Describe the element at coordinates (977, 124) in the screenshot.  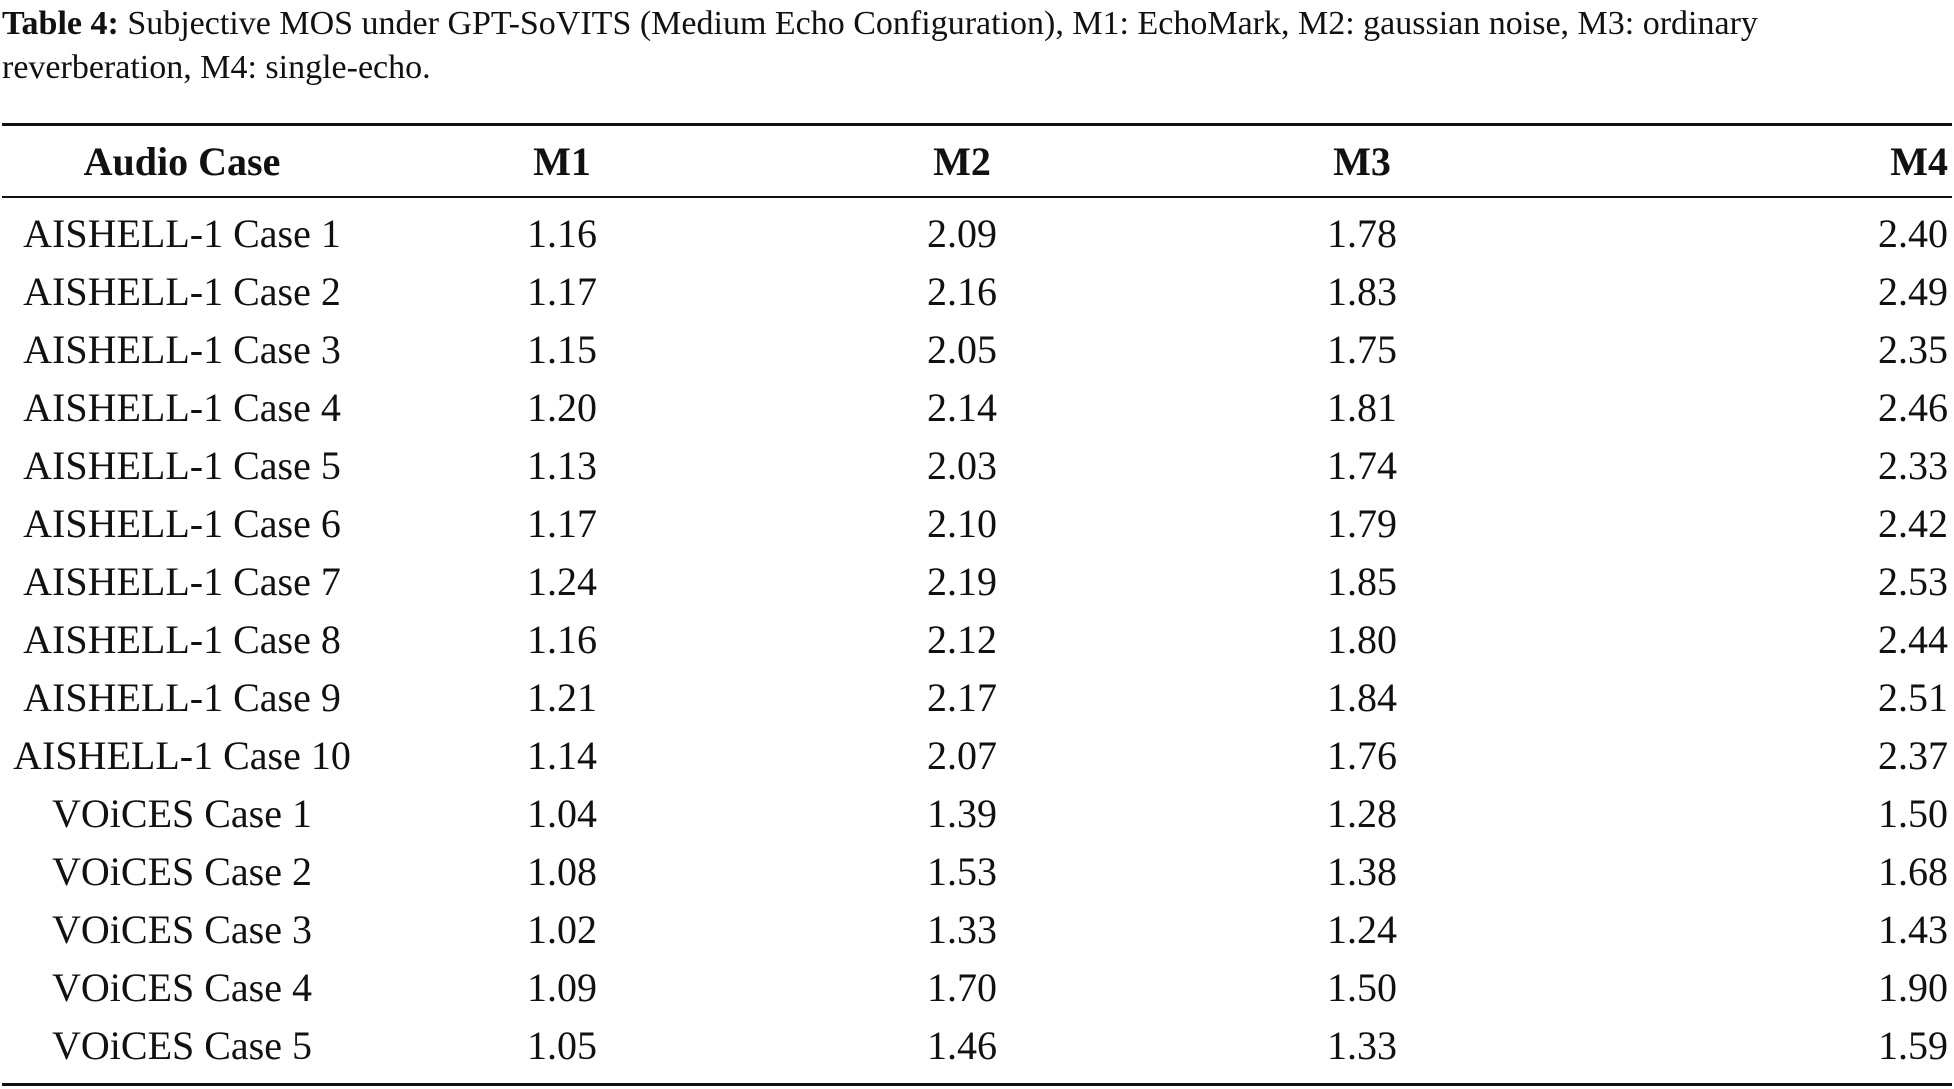
I see `top-rule` at that location.